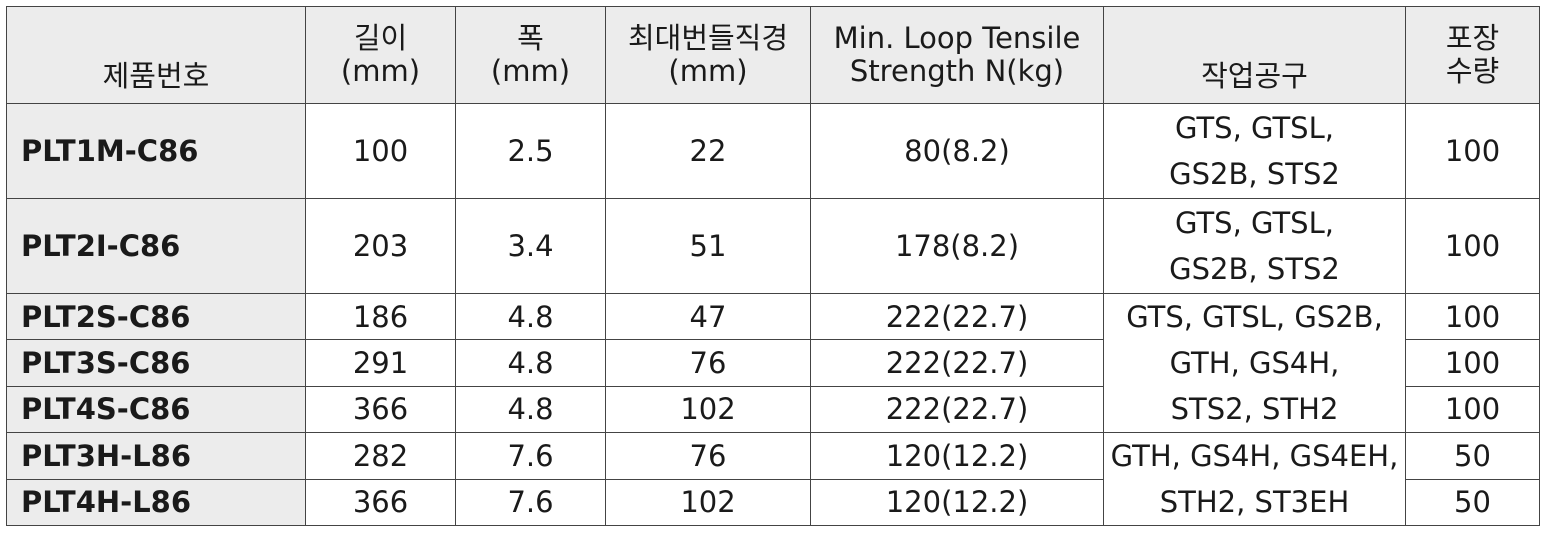  I want to click on header-pack-line2: 수량, so click(1472, 71).